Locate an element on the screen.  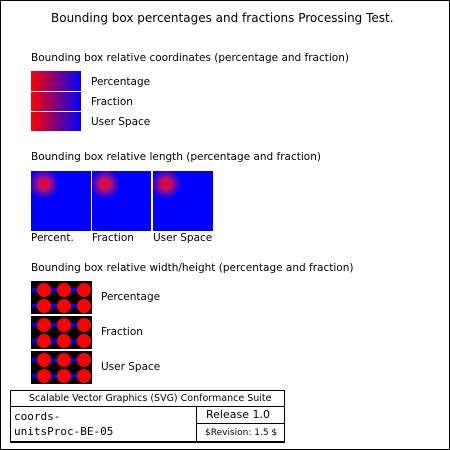
legend-revision: $Revision: 1.5 $ is located at coordinates (241, 433).